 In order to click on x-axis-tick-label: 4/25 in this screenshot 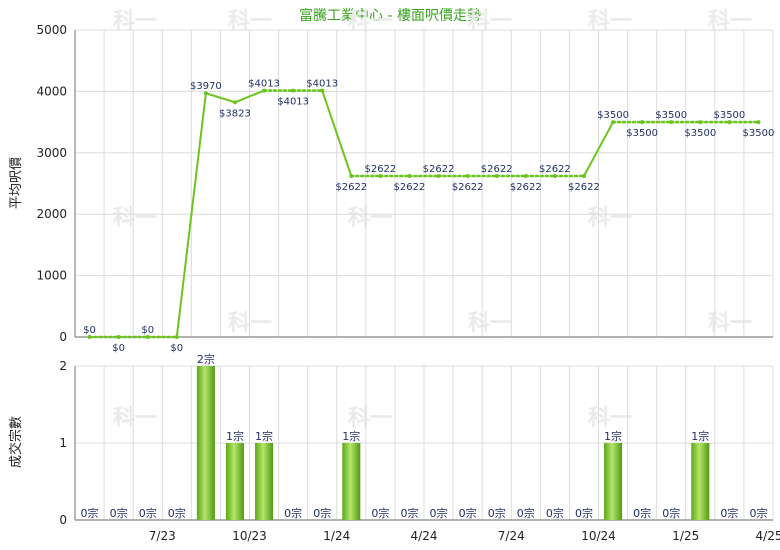, I will do `click(768, 536)`.